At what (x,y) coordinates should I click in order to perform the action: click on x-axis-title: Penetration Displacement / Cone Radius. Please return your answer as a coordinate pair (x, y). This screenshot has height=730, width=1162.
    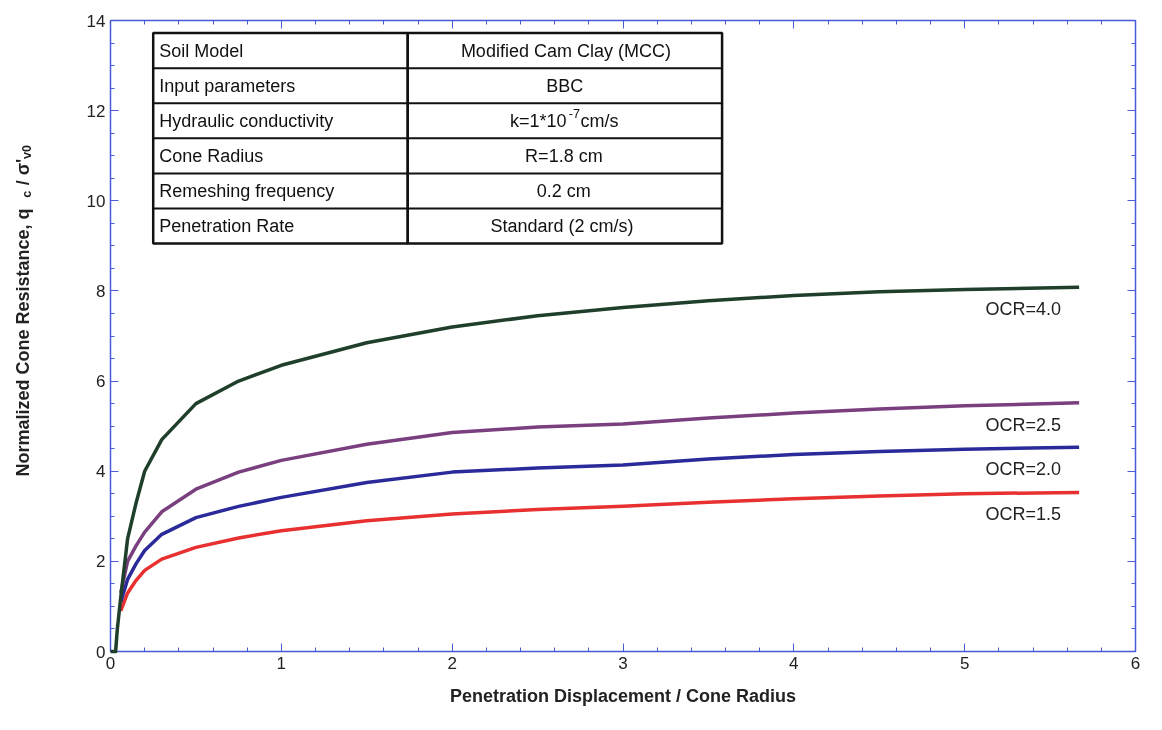
    Looking at the image, I should click on (623, 695).